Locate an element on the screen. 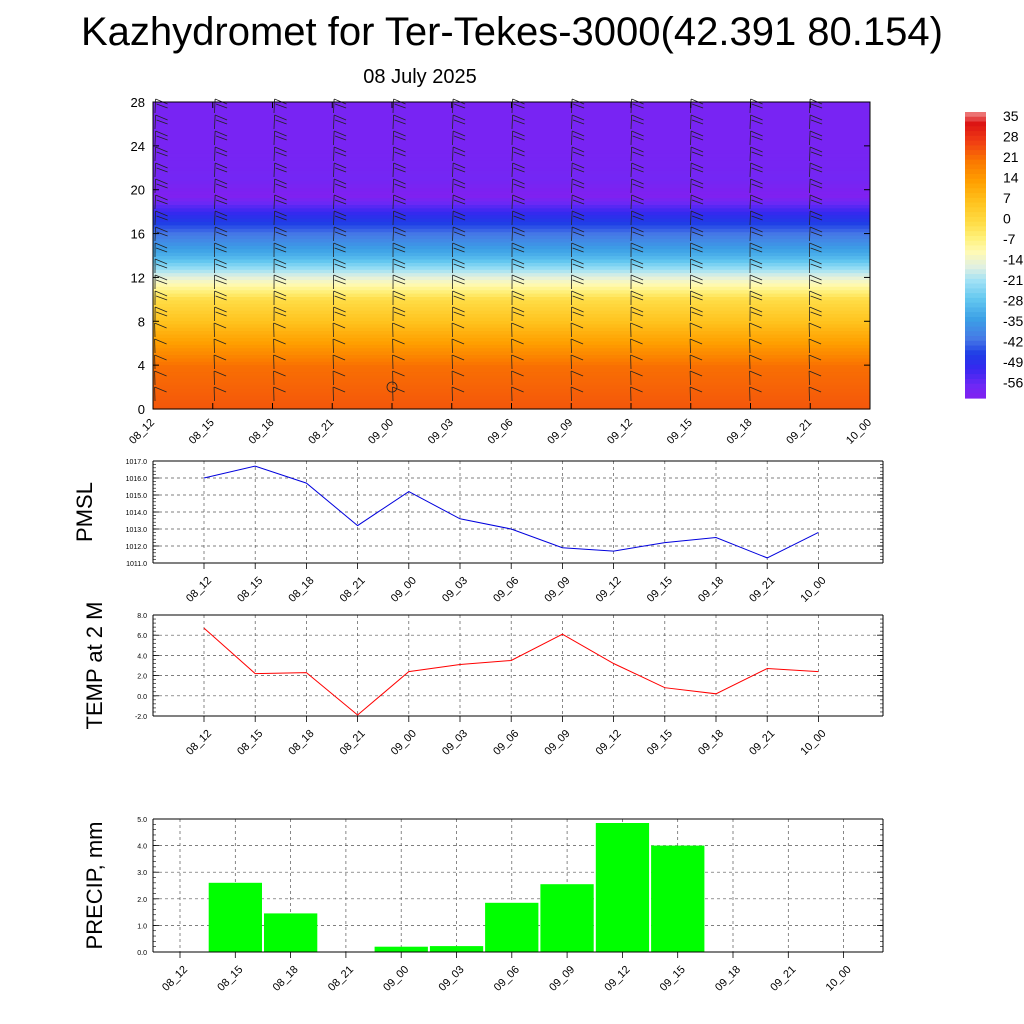  x-tick-label: 08_15 is located at coordinates (250, 590).